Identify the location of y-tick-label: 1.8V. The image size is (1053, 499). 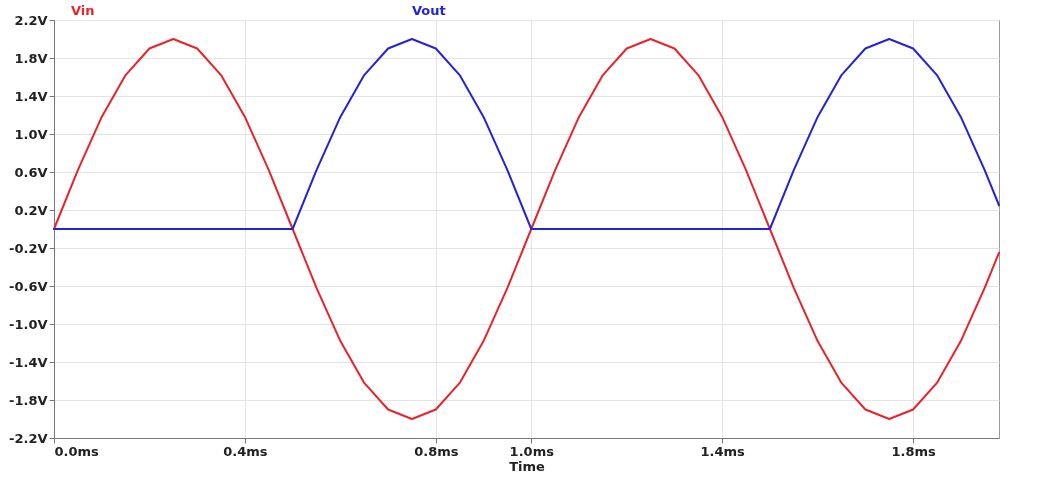
(31, 58).